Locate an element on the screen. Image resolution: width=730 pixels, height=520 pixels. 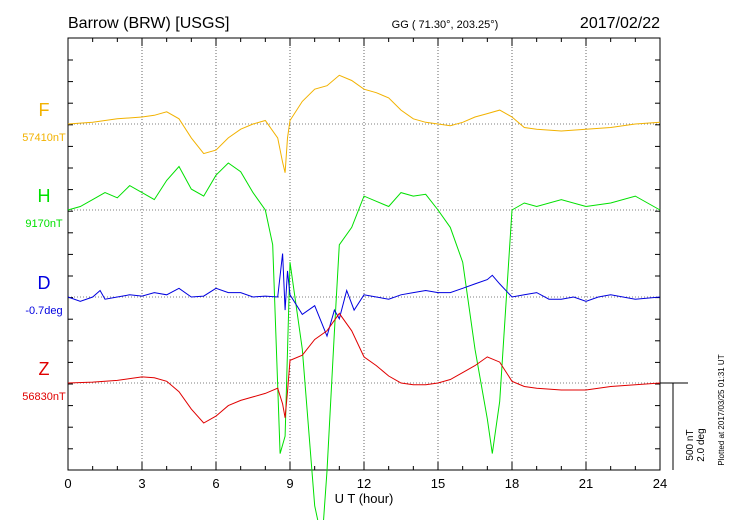
chart-title: Barrow (BRW) [USGS] is located at coordinates (149, 23).